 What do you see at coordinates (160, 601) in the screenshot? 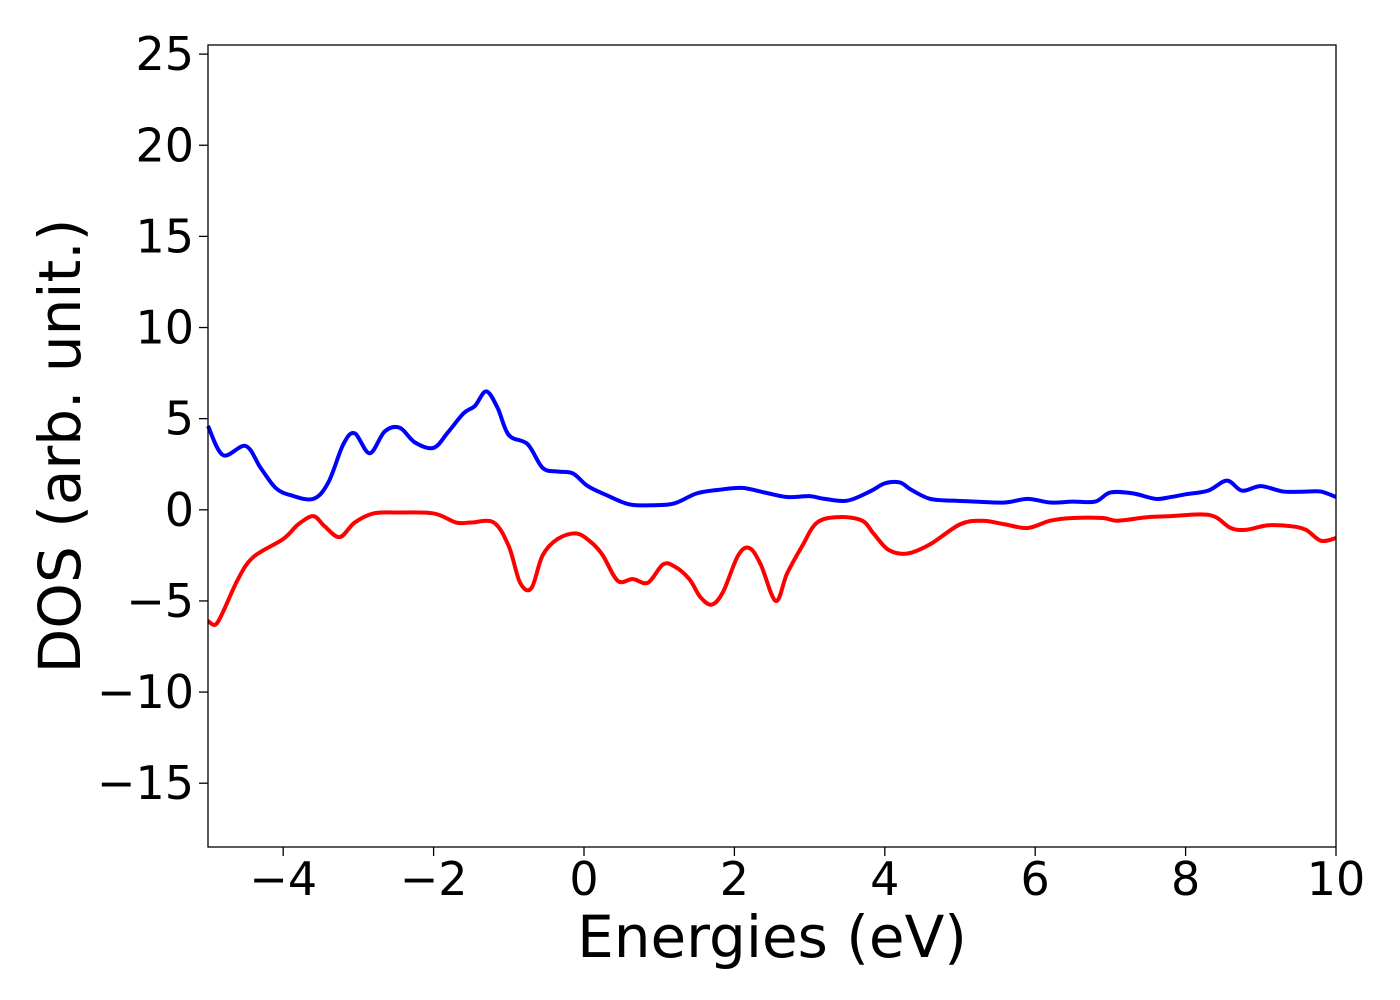
I see `y-tick-label: −5` at bounding box center [160, 601].